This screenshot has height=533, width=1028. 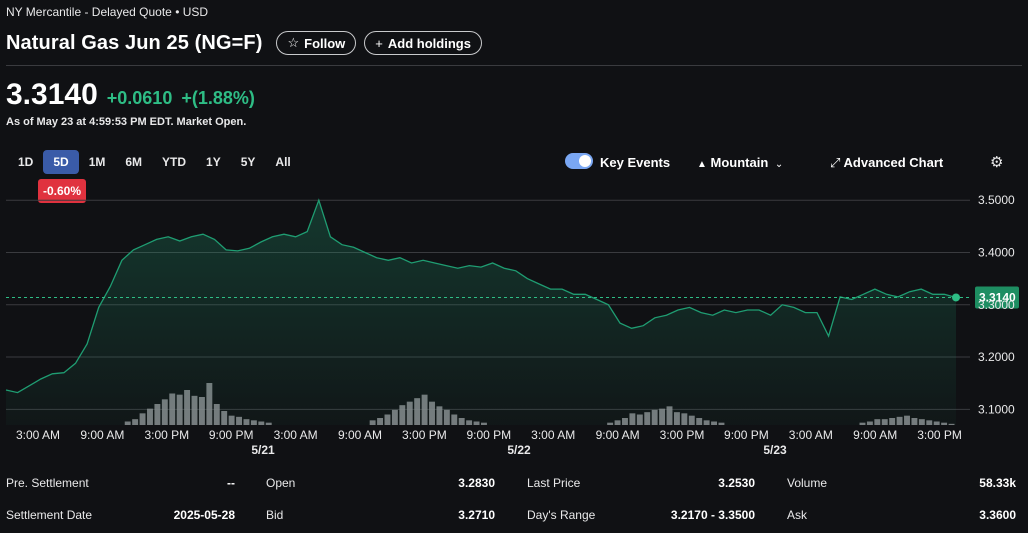 What do you see at coordinates (514, 65) in the screenshot?
I see `header-divider` at bounding box center [514, 65].